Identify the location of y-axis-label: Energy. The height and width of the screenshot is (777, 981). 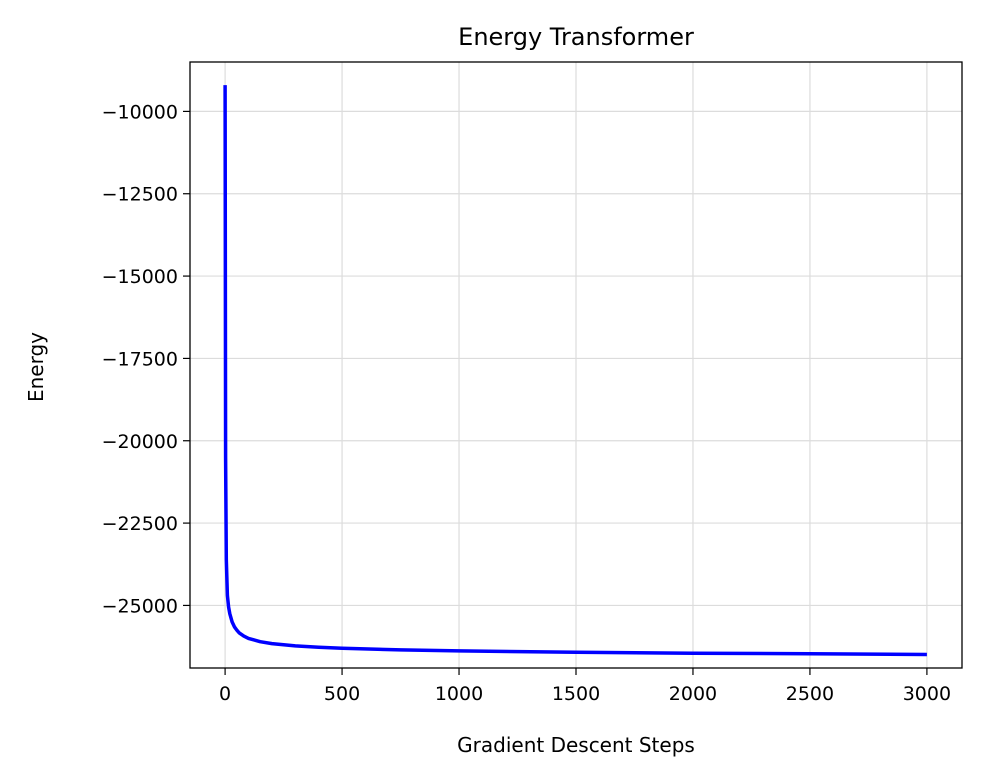
(36, 367).